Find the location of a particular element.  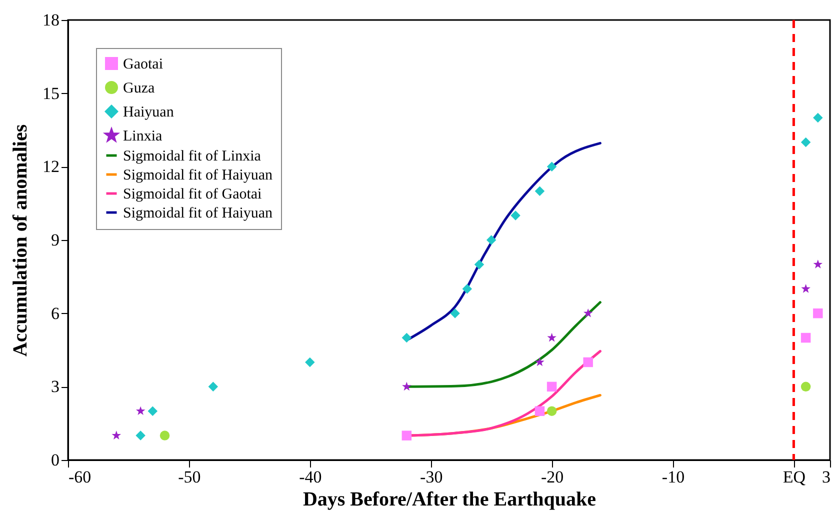

y-tick-label: 3 is located at coordinates (55, 386).